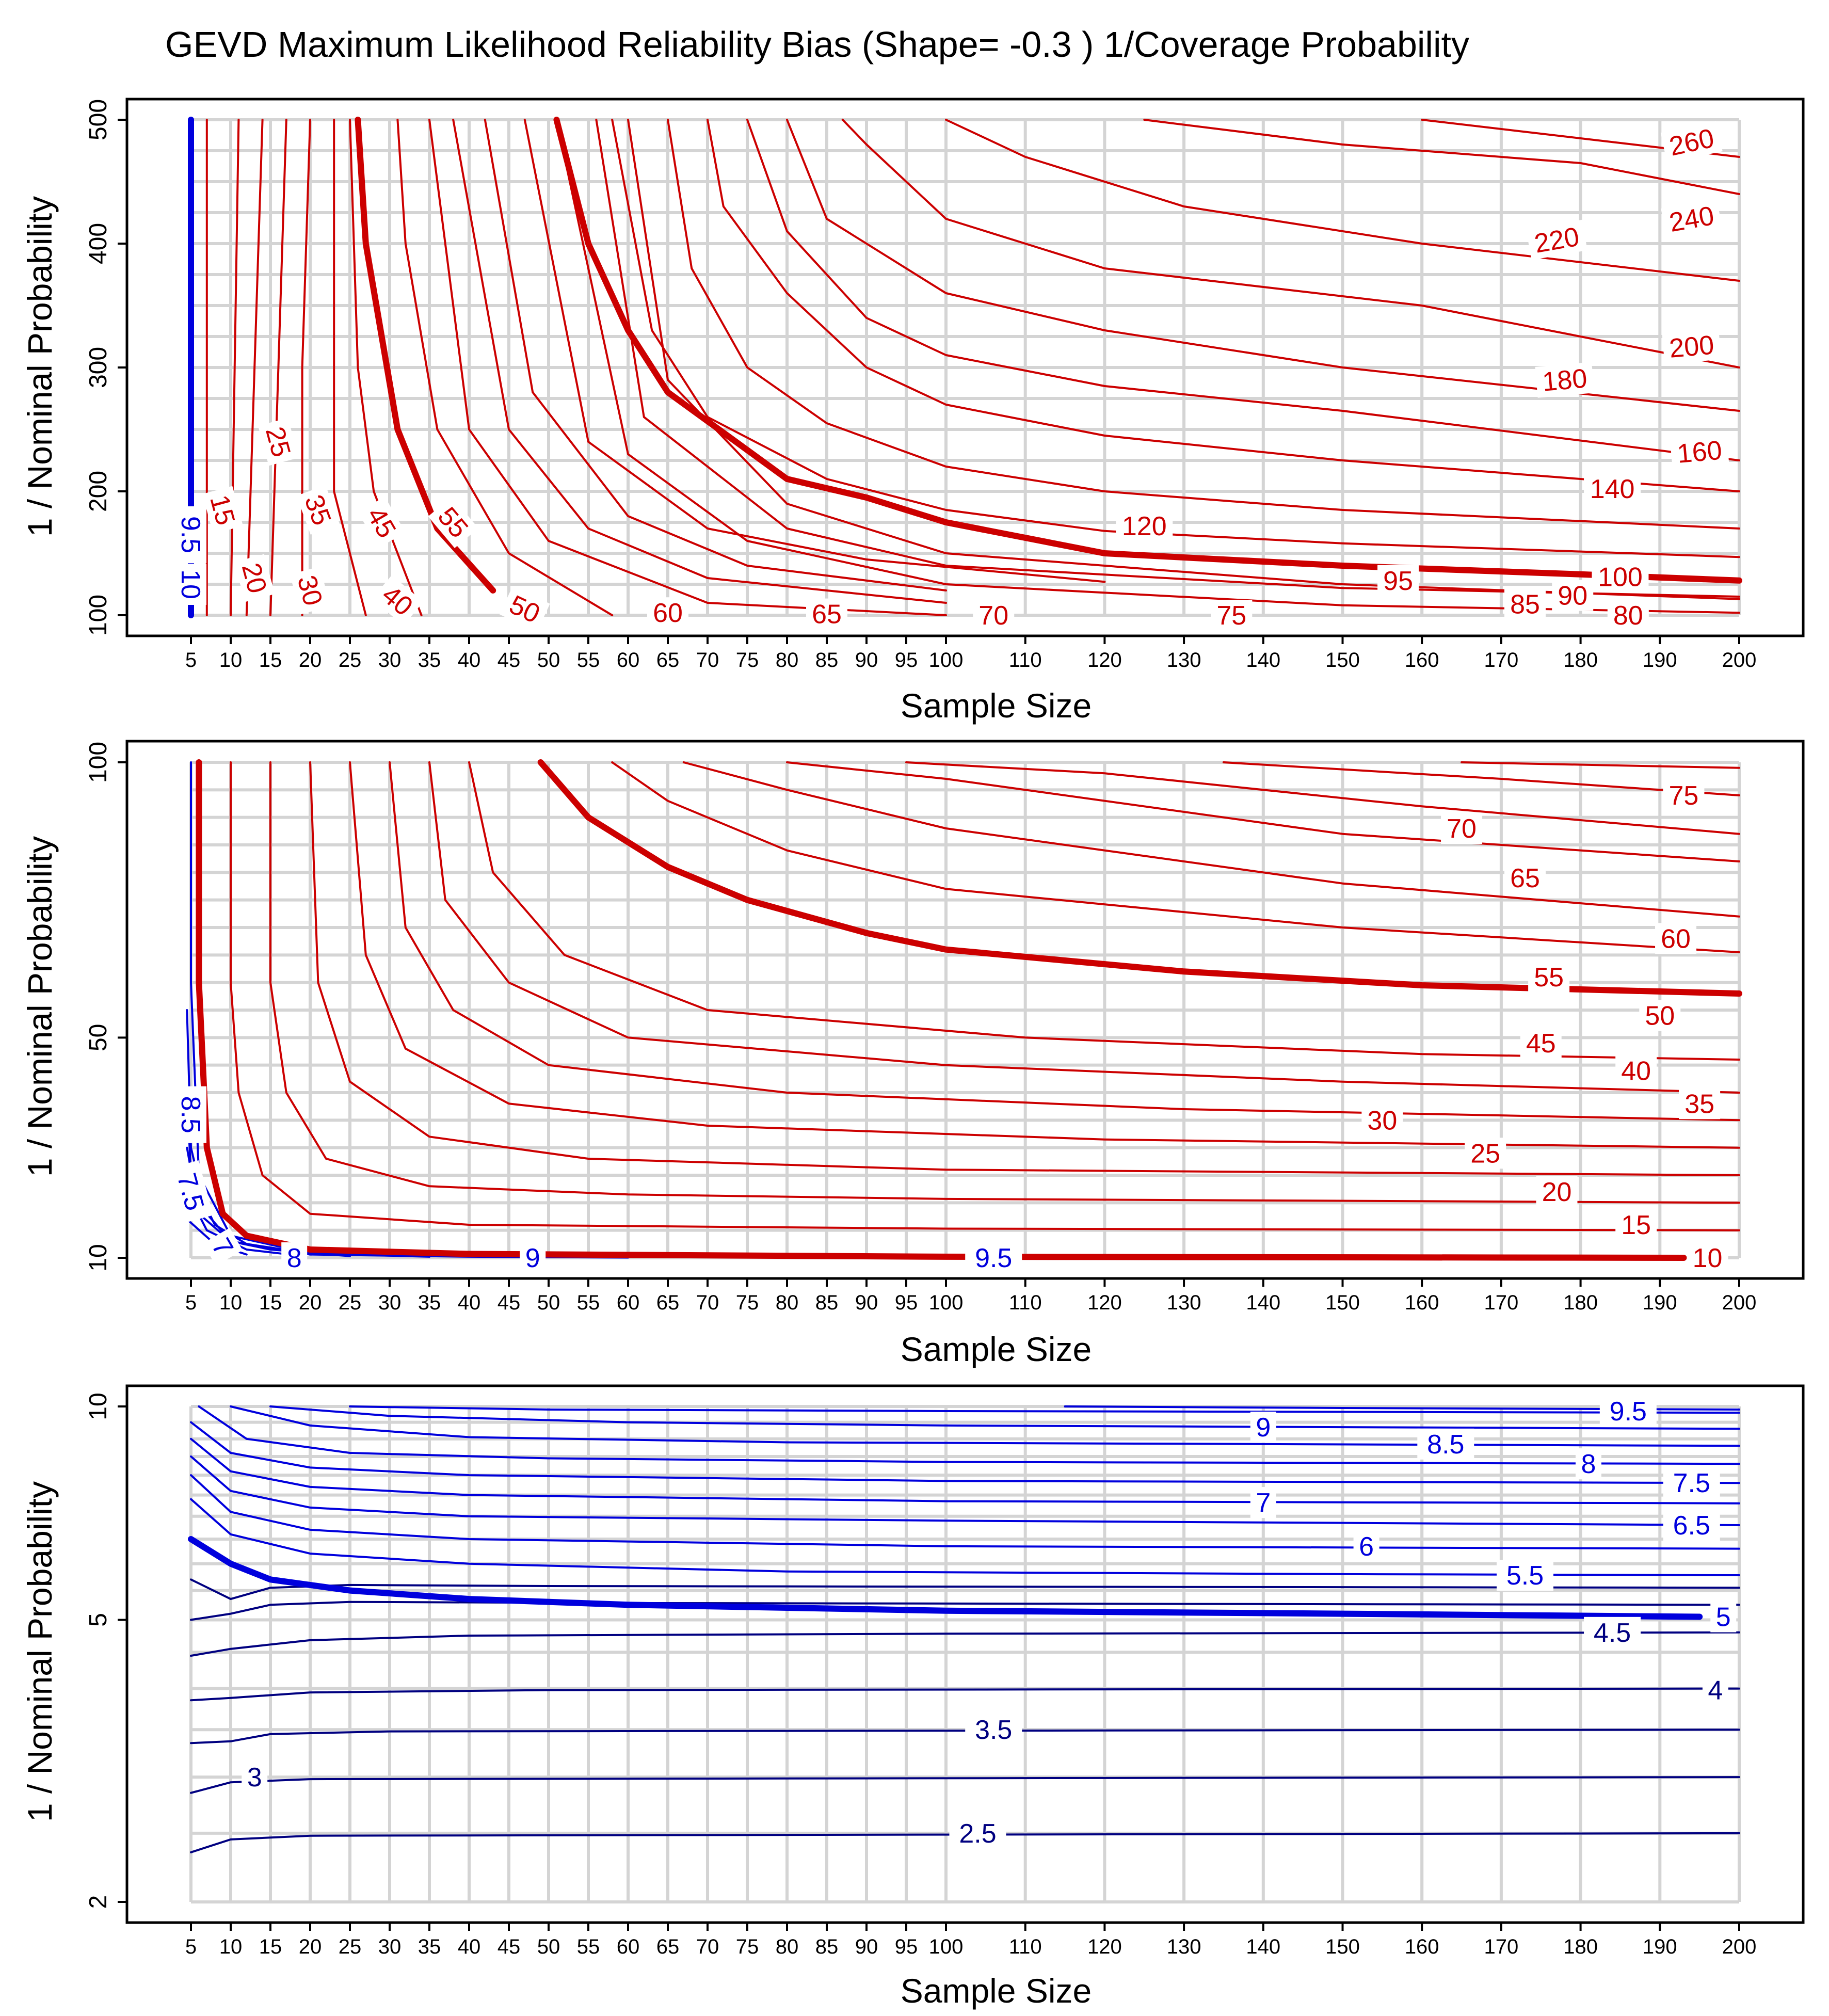 This screenshot has width=1829, height=2016. I want to click on contour-line-7.5, so click(965, 1452).